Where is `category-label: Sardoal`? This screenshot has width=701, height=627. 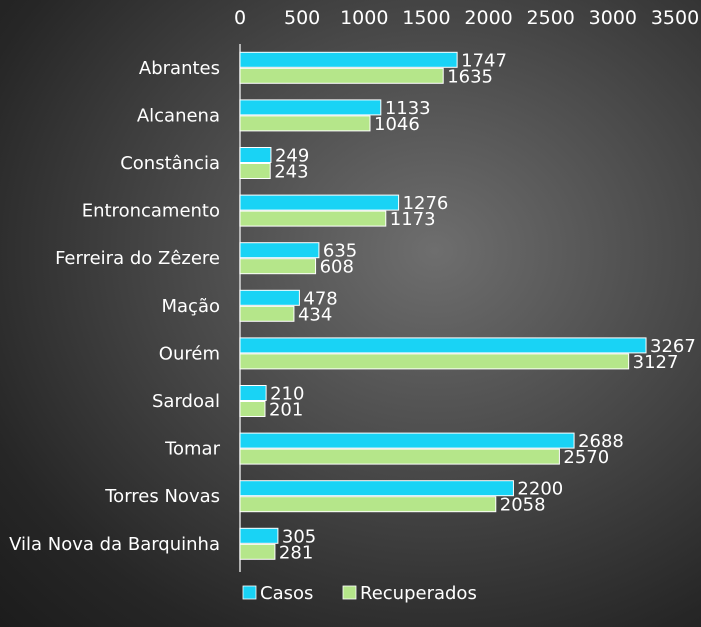 category-label: Sardoal is located at coordinates (186, 401).